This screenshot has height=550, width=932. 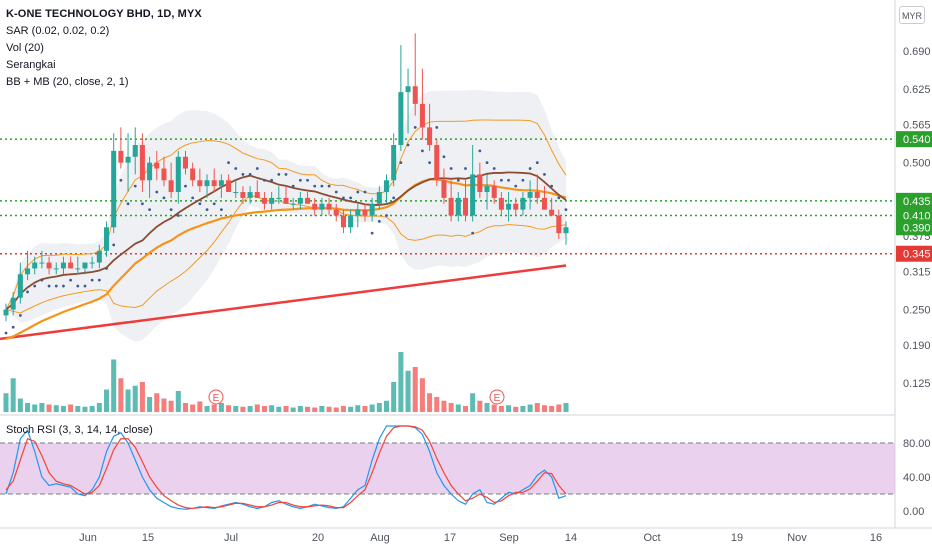 I want to click on time-tick-label: 16, so click(x=876, y=538).